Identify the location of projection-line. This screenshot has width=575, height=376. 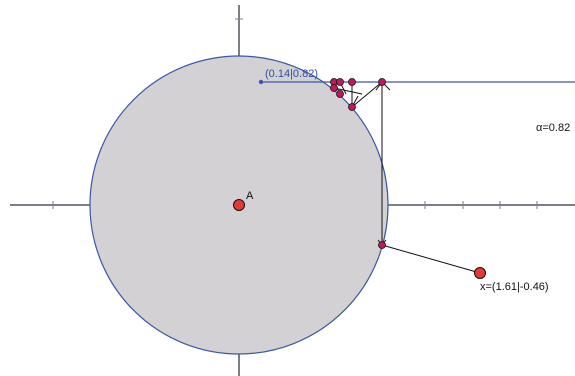
(431, 259).